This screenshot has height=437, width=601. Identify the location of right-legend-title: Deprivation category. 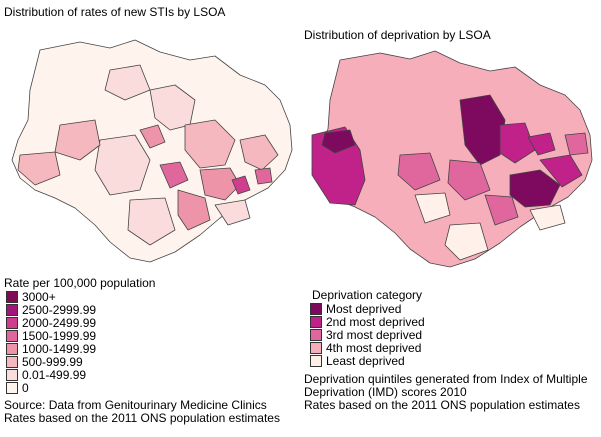
(367, 295).